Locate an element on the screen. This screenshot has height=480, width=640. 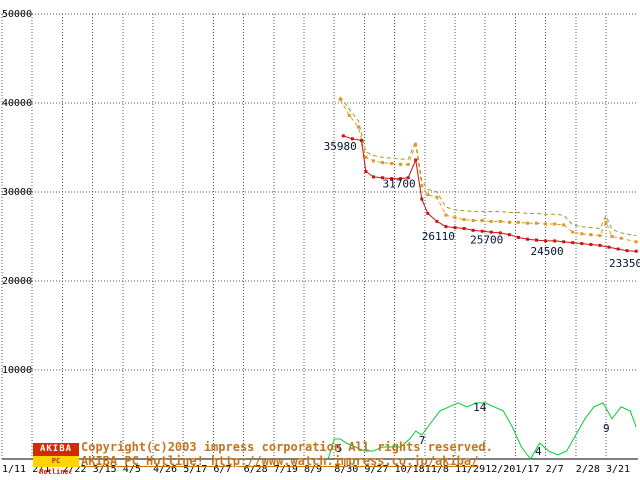
x-tick-label: 6/7 is located at coordinates (222, 469).